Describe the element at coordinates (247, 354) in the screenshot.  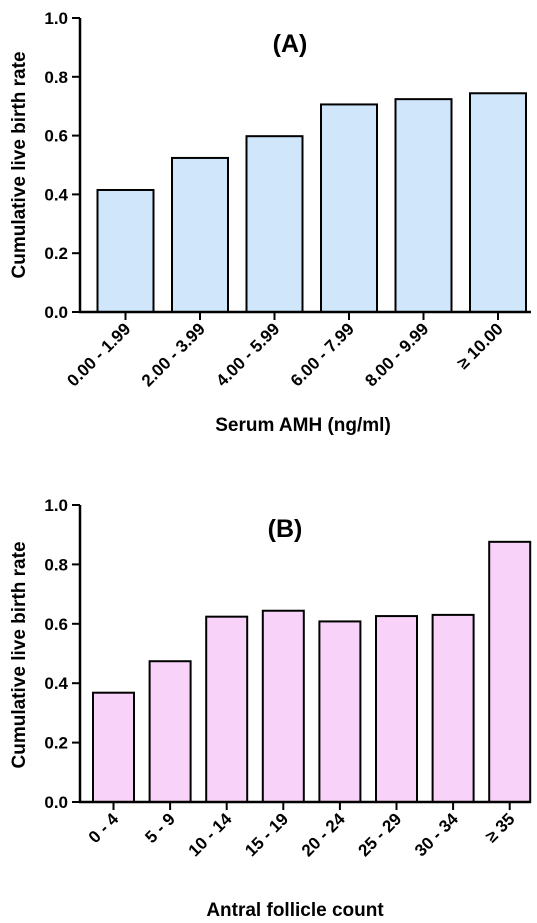
I see `x-tick-label: 4.00 - 5.99` at that location.